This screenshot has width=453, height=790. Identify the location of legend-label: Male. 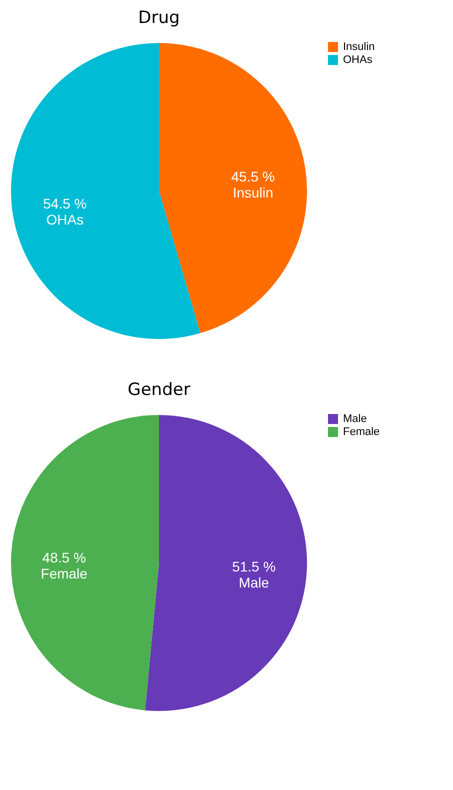
(355, 419).